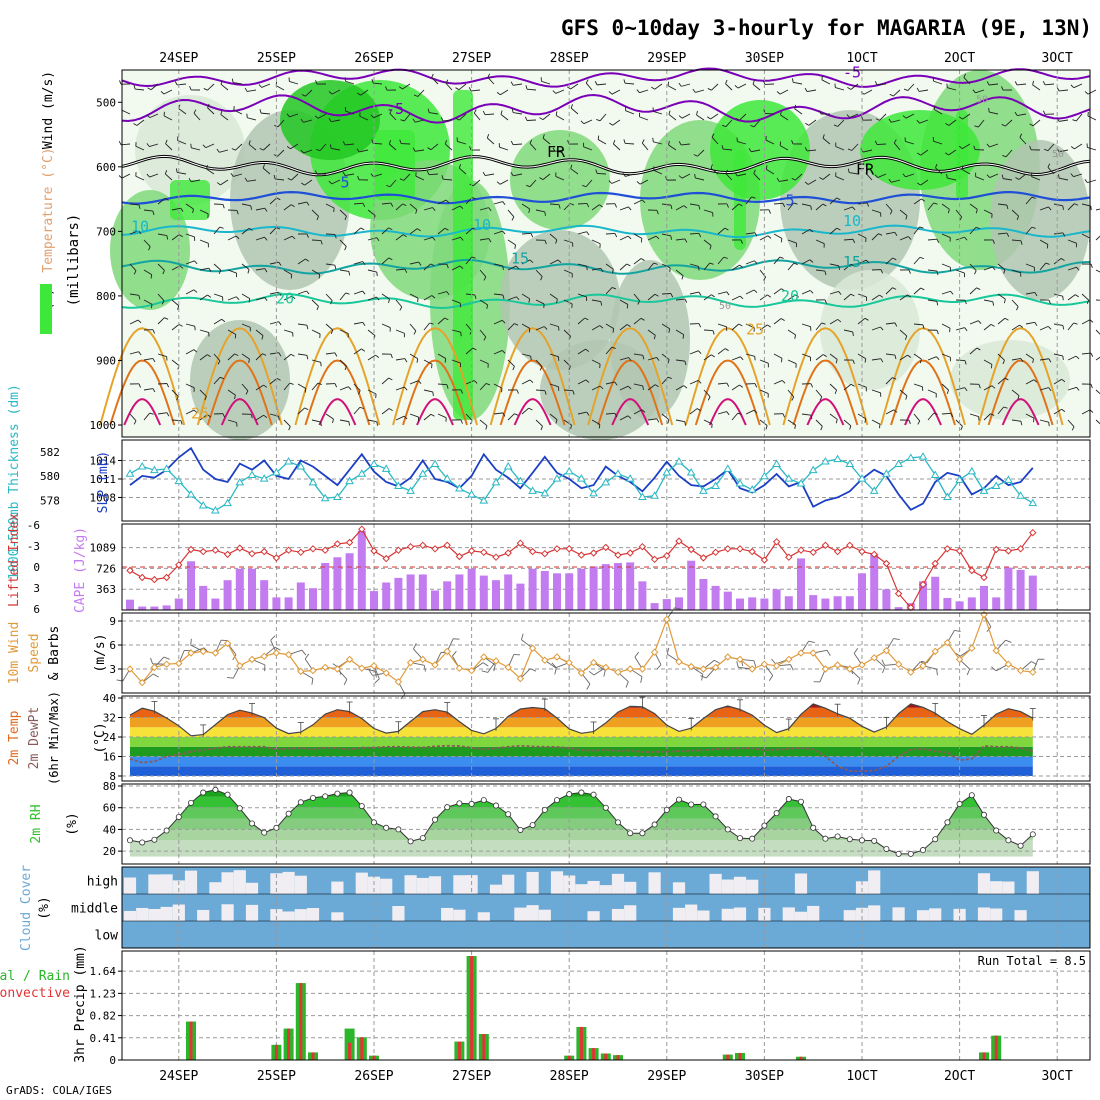 This screenshot has height=1100, width=1100. I want to click on pressure-axis-label: (millibars), so click(74, 260).